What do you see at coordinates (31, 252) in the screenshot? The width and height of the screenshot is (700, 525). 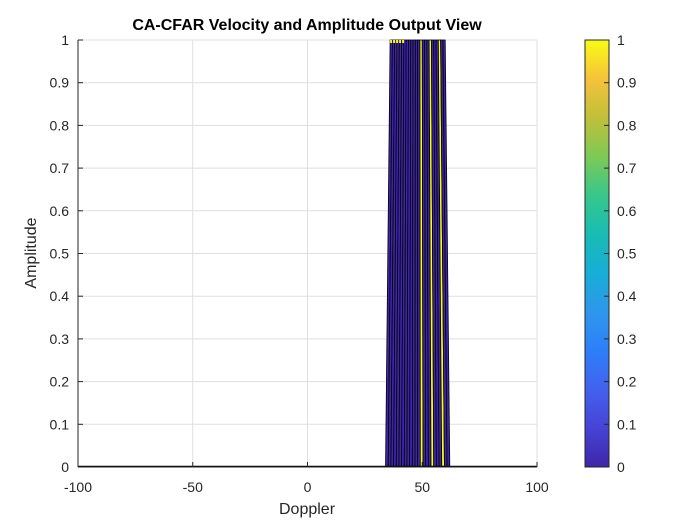 I see `y-axis-label: Amplitude` at bounding box center [31, 252].